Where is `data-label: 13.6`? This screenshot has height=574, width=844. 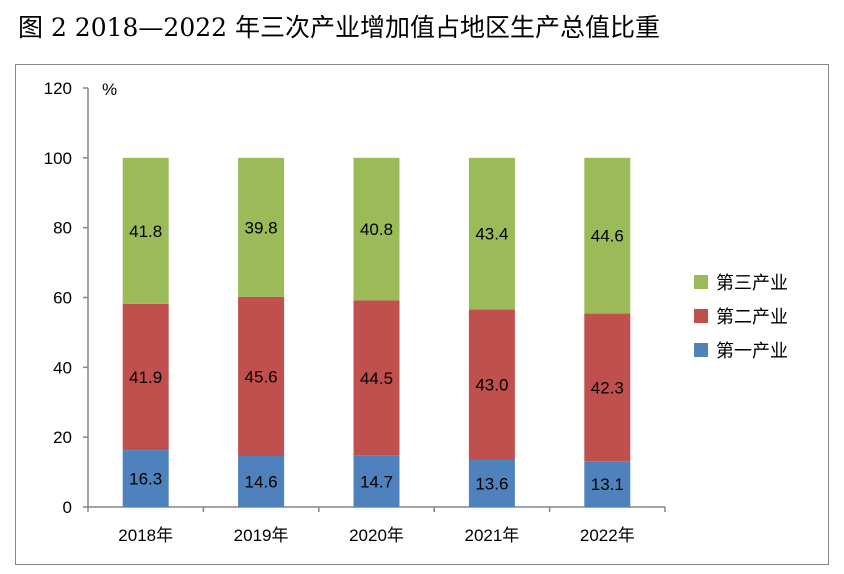
data-label: 13.6 is located at coordinates (491, 483).